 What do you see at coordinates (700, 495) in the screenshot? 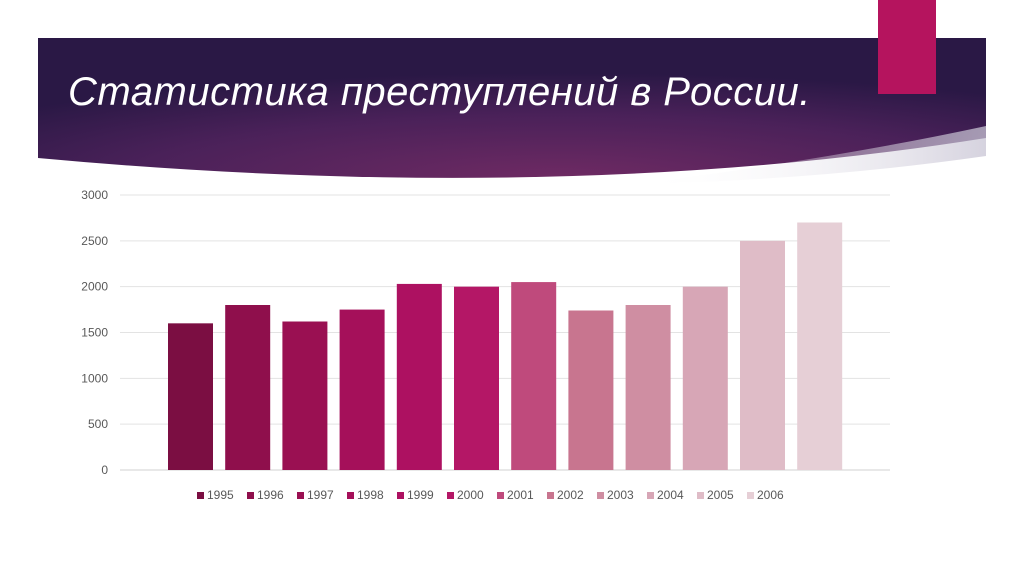
I see `legend-swatch-2005` at bounding box center [700, 495].